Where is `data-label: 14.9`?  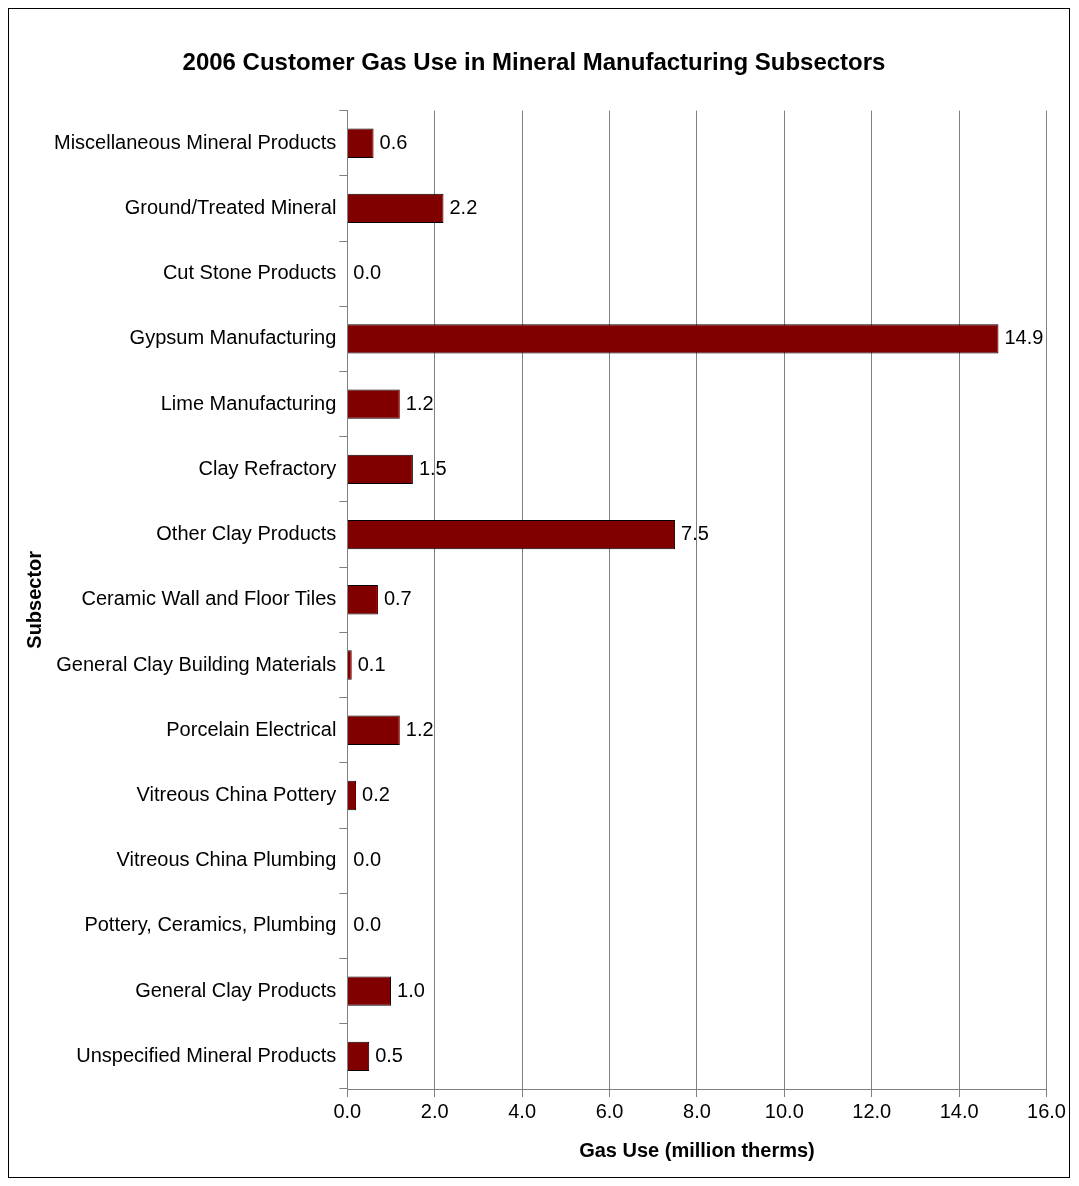 data-label: 14.9 is located at coordinates (1024, 337).